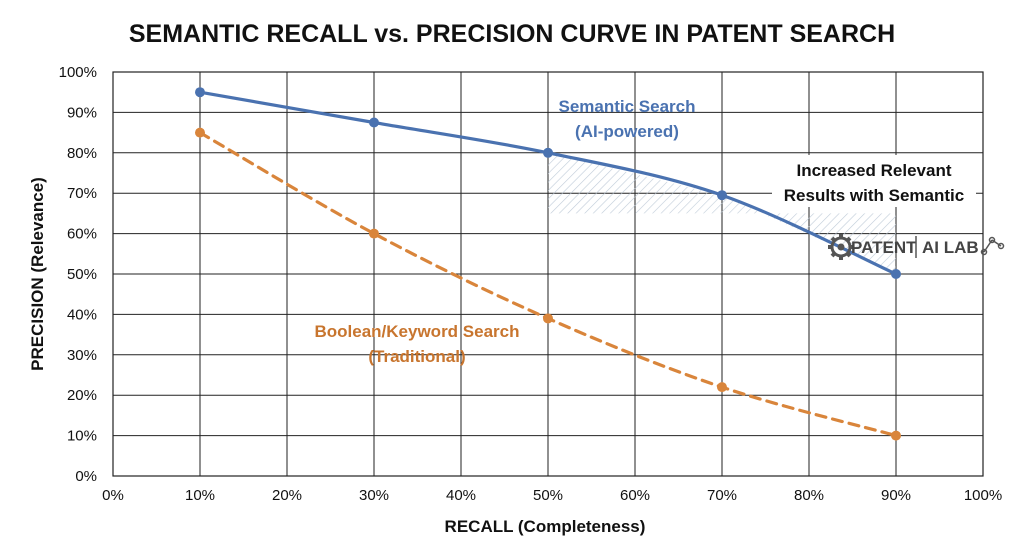 The width and height of the screenshot is (1024, 559). Describe the element at coordinates (809, 495) in the screenshot. I see `x-tick-label: 80%` at that location.